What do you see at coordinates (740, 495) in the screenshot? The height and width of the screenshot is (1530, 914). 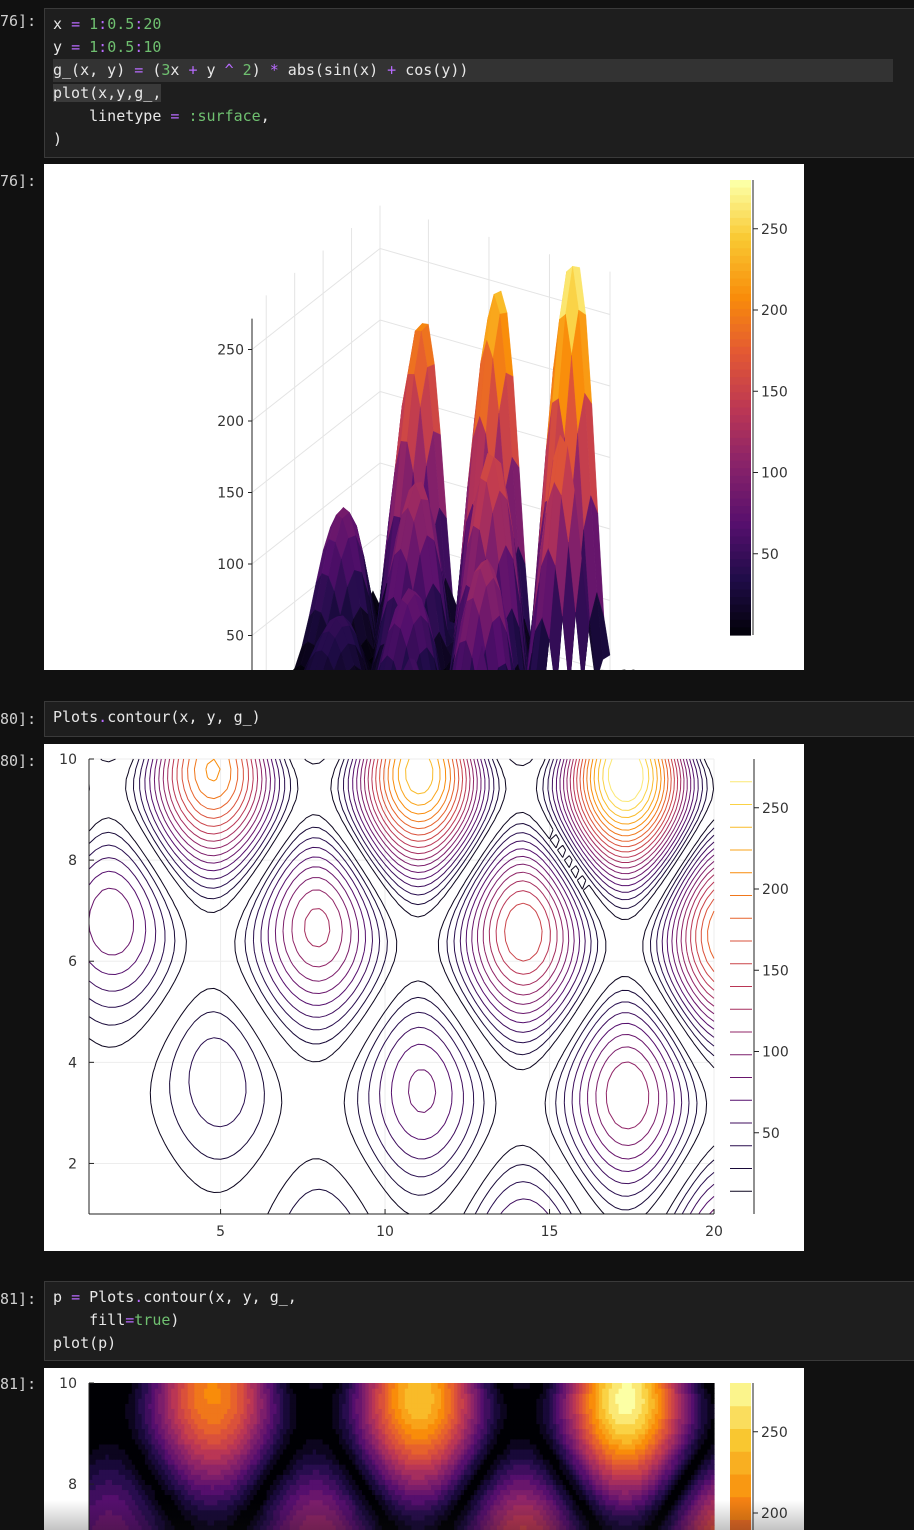 I see `colorbar-gradient-step` at bounding box center [740, 495].